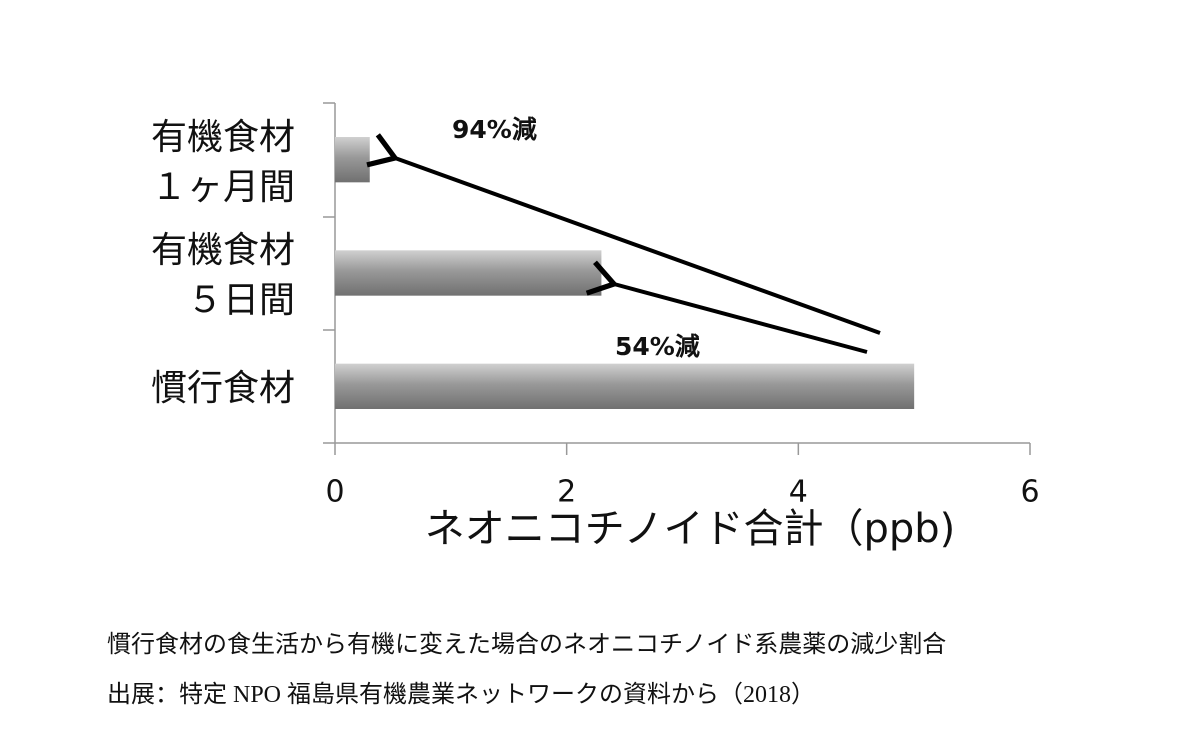 The width and height of the screenshot is (1200, 740). Describe the element at coordinates (566, 492) in the screenshot. I see `x-tick-label: 2` at that location.